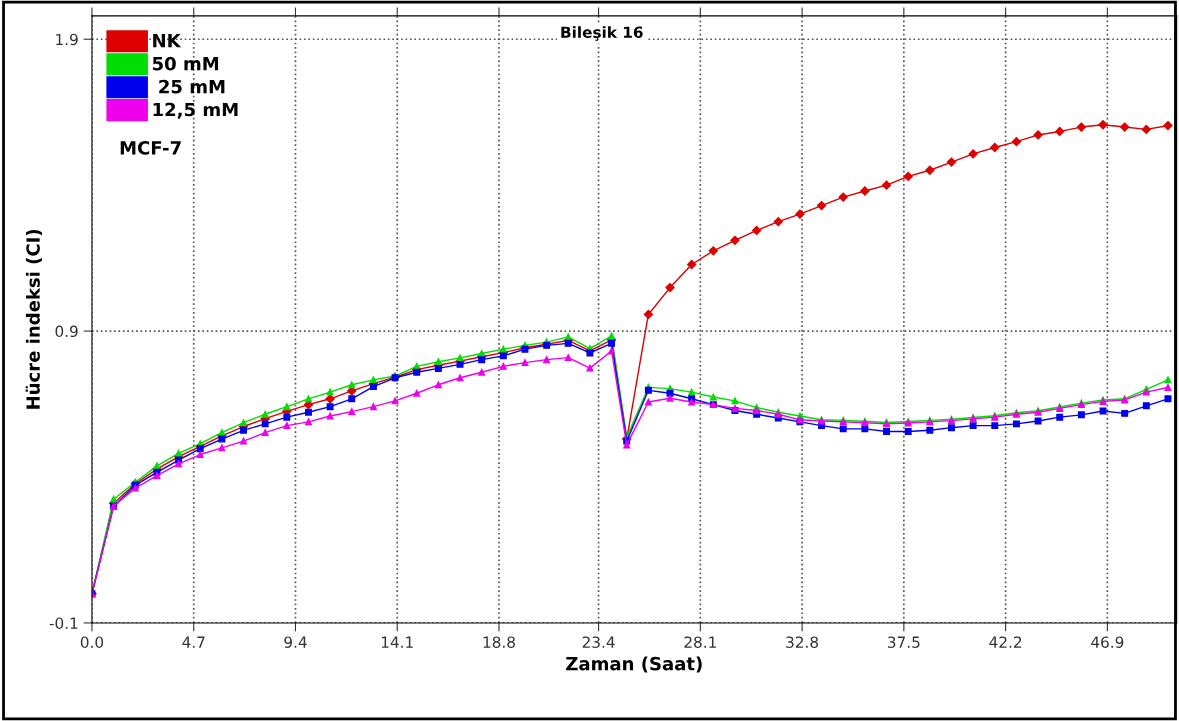 Image resolution: width=1179 pixels, height=721 pixels. What do you see at coordinates (904, 642) in the screenshot?
I see `x-tick-label: 37.5` at bounding box center [904, 642].